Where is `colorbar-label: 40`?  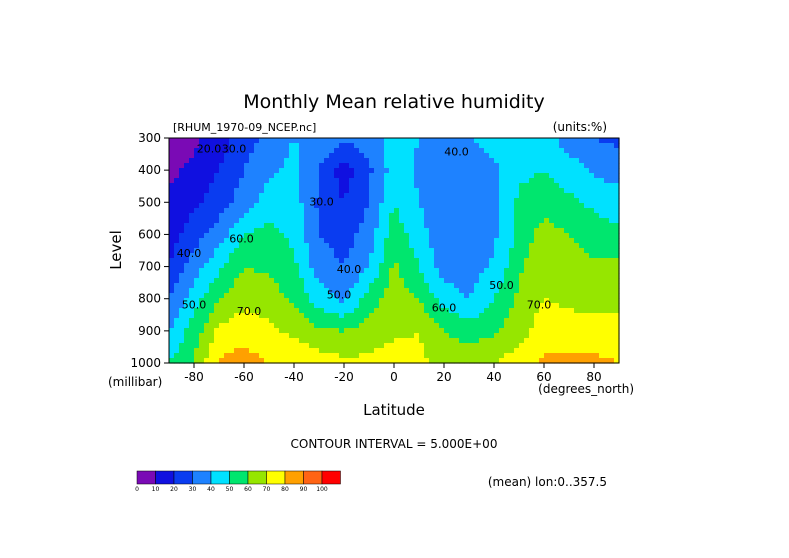 colorbar-label: 40 is located at coordinates (211, 489).